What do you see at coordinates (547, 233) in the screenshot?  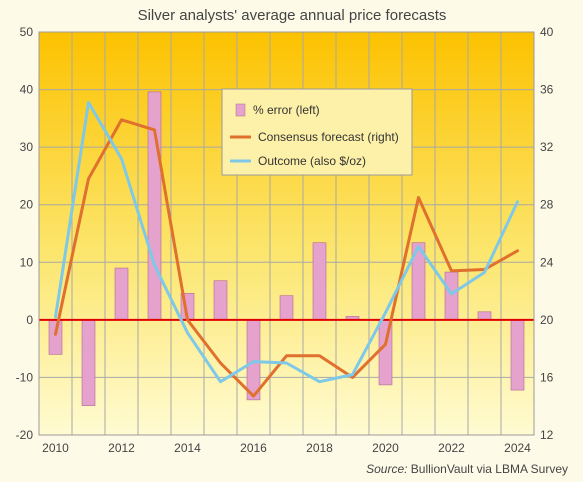 I see `right-axis: 12 16 20 24 28 32 36 40` at bounding box center [547, 233].